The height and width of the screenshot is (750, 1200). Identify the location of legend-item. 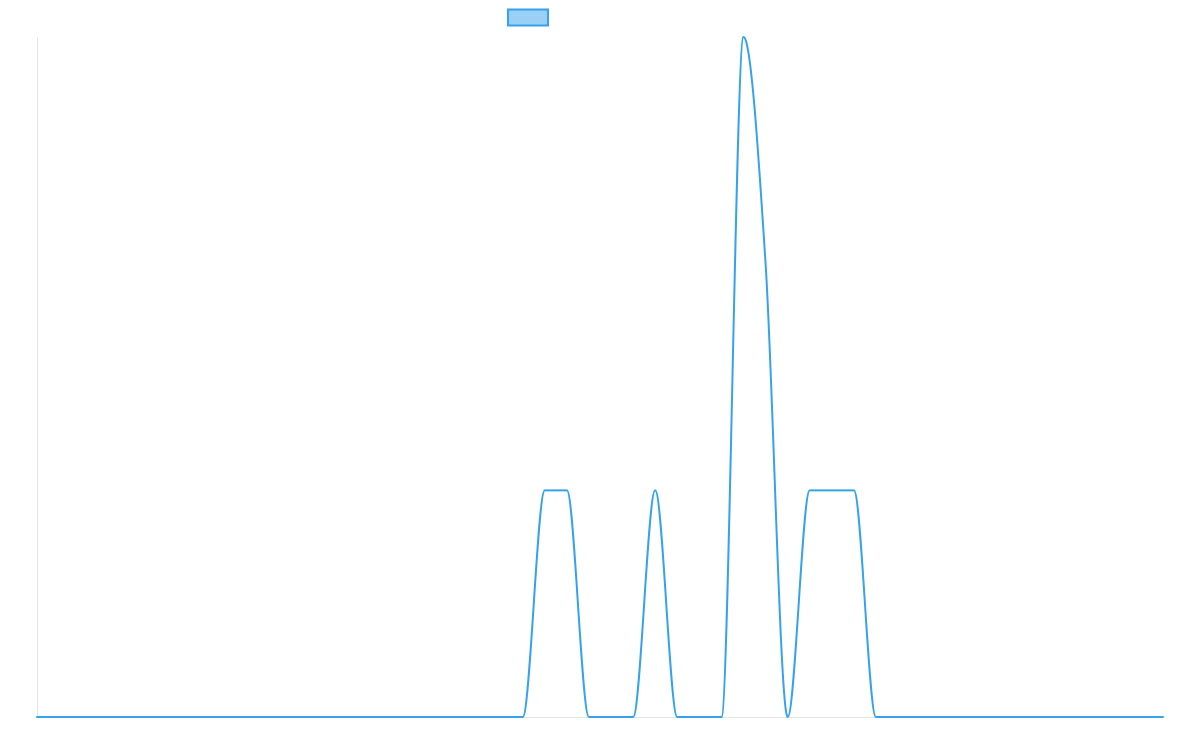
(528, 17).